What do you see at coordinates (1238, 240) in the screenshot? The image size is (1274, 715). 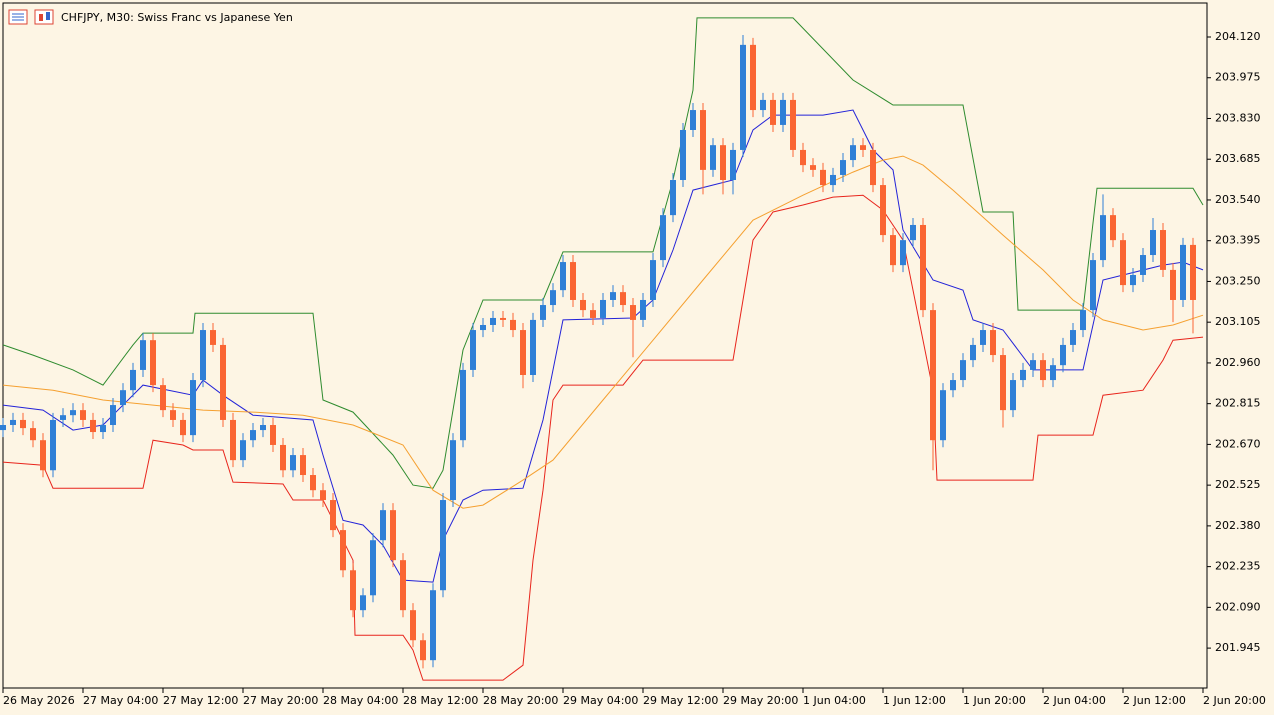 I see `y-tick-label: 203.395` at bounding box center [1238, 240].